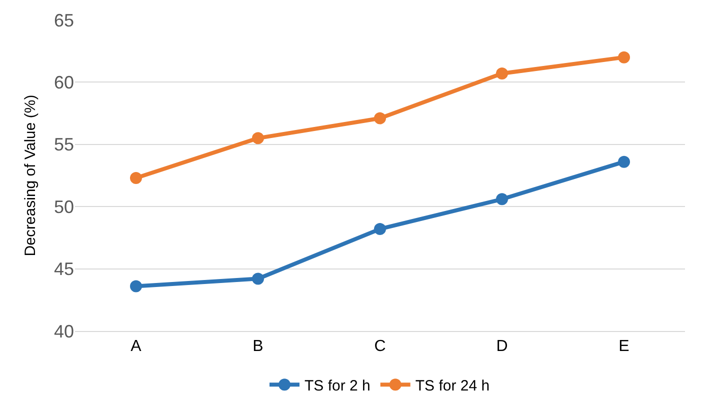 The image size is (705, 411). Describe the element at coordinates (64, 269) in the screenshot. I see `y-tick-label: 45` at that location.